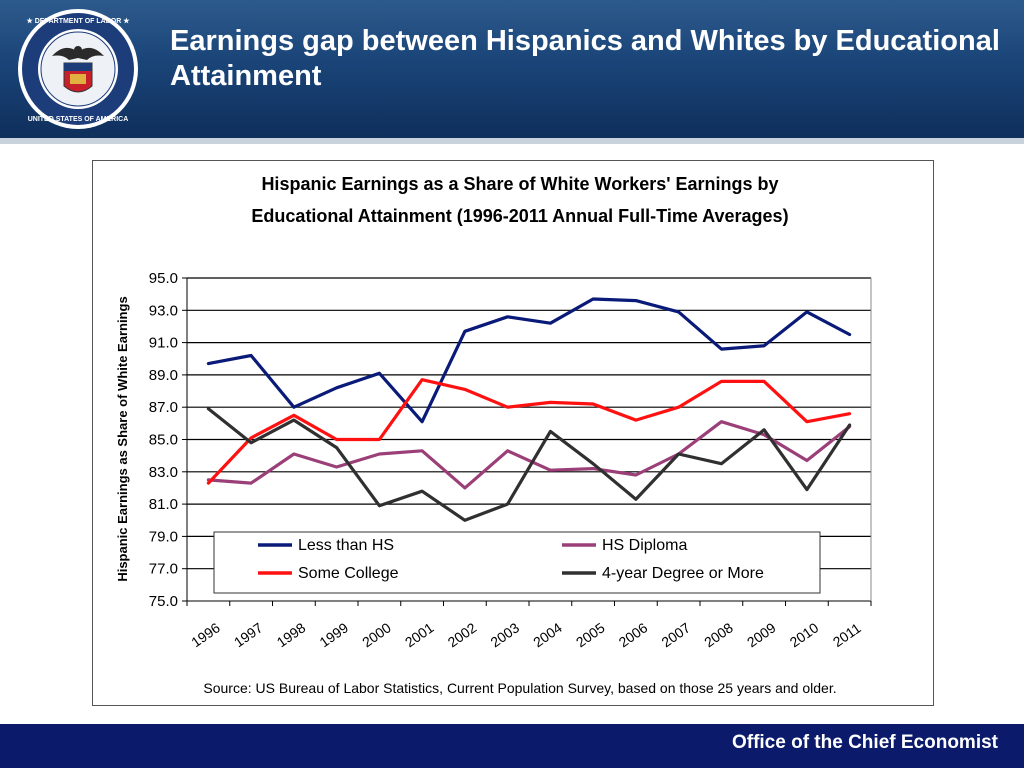 Image resolution: width=1024 pixels, height=768 pixels. Describe the element at coordinates (761, 634) in the screenshot. I see `x-tick-label: 2009` at that location.